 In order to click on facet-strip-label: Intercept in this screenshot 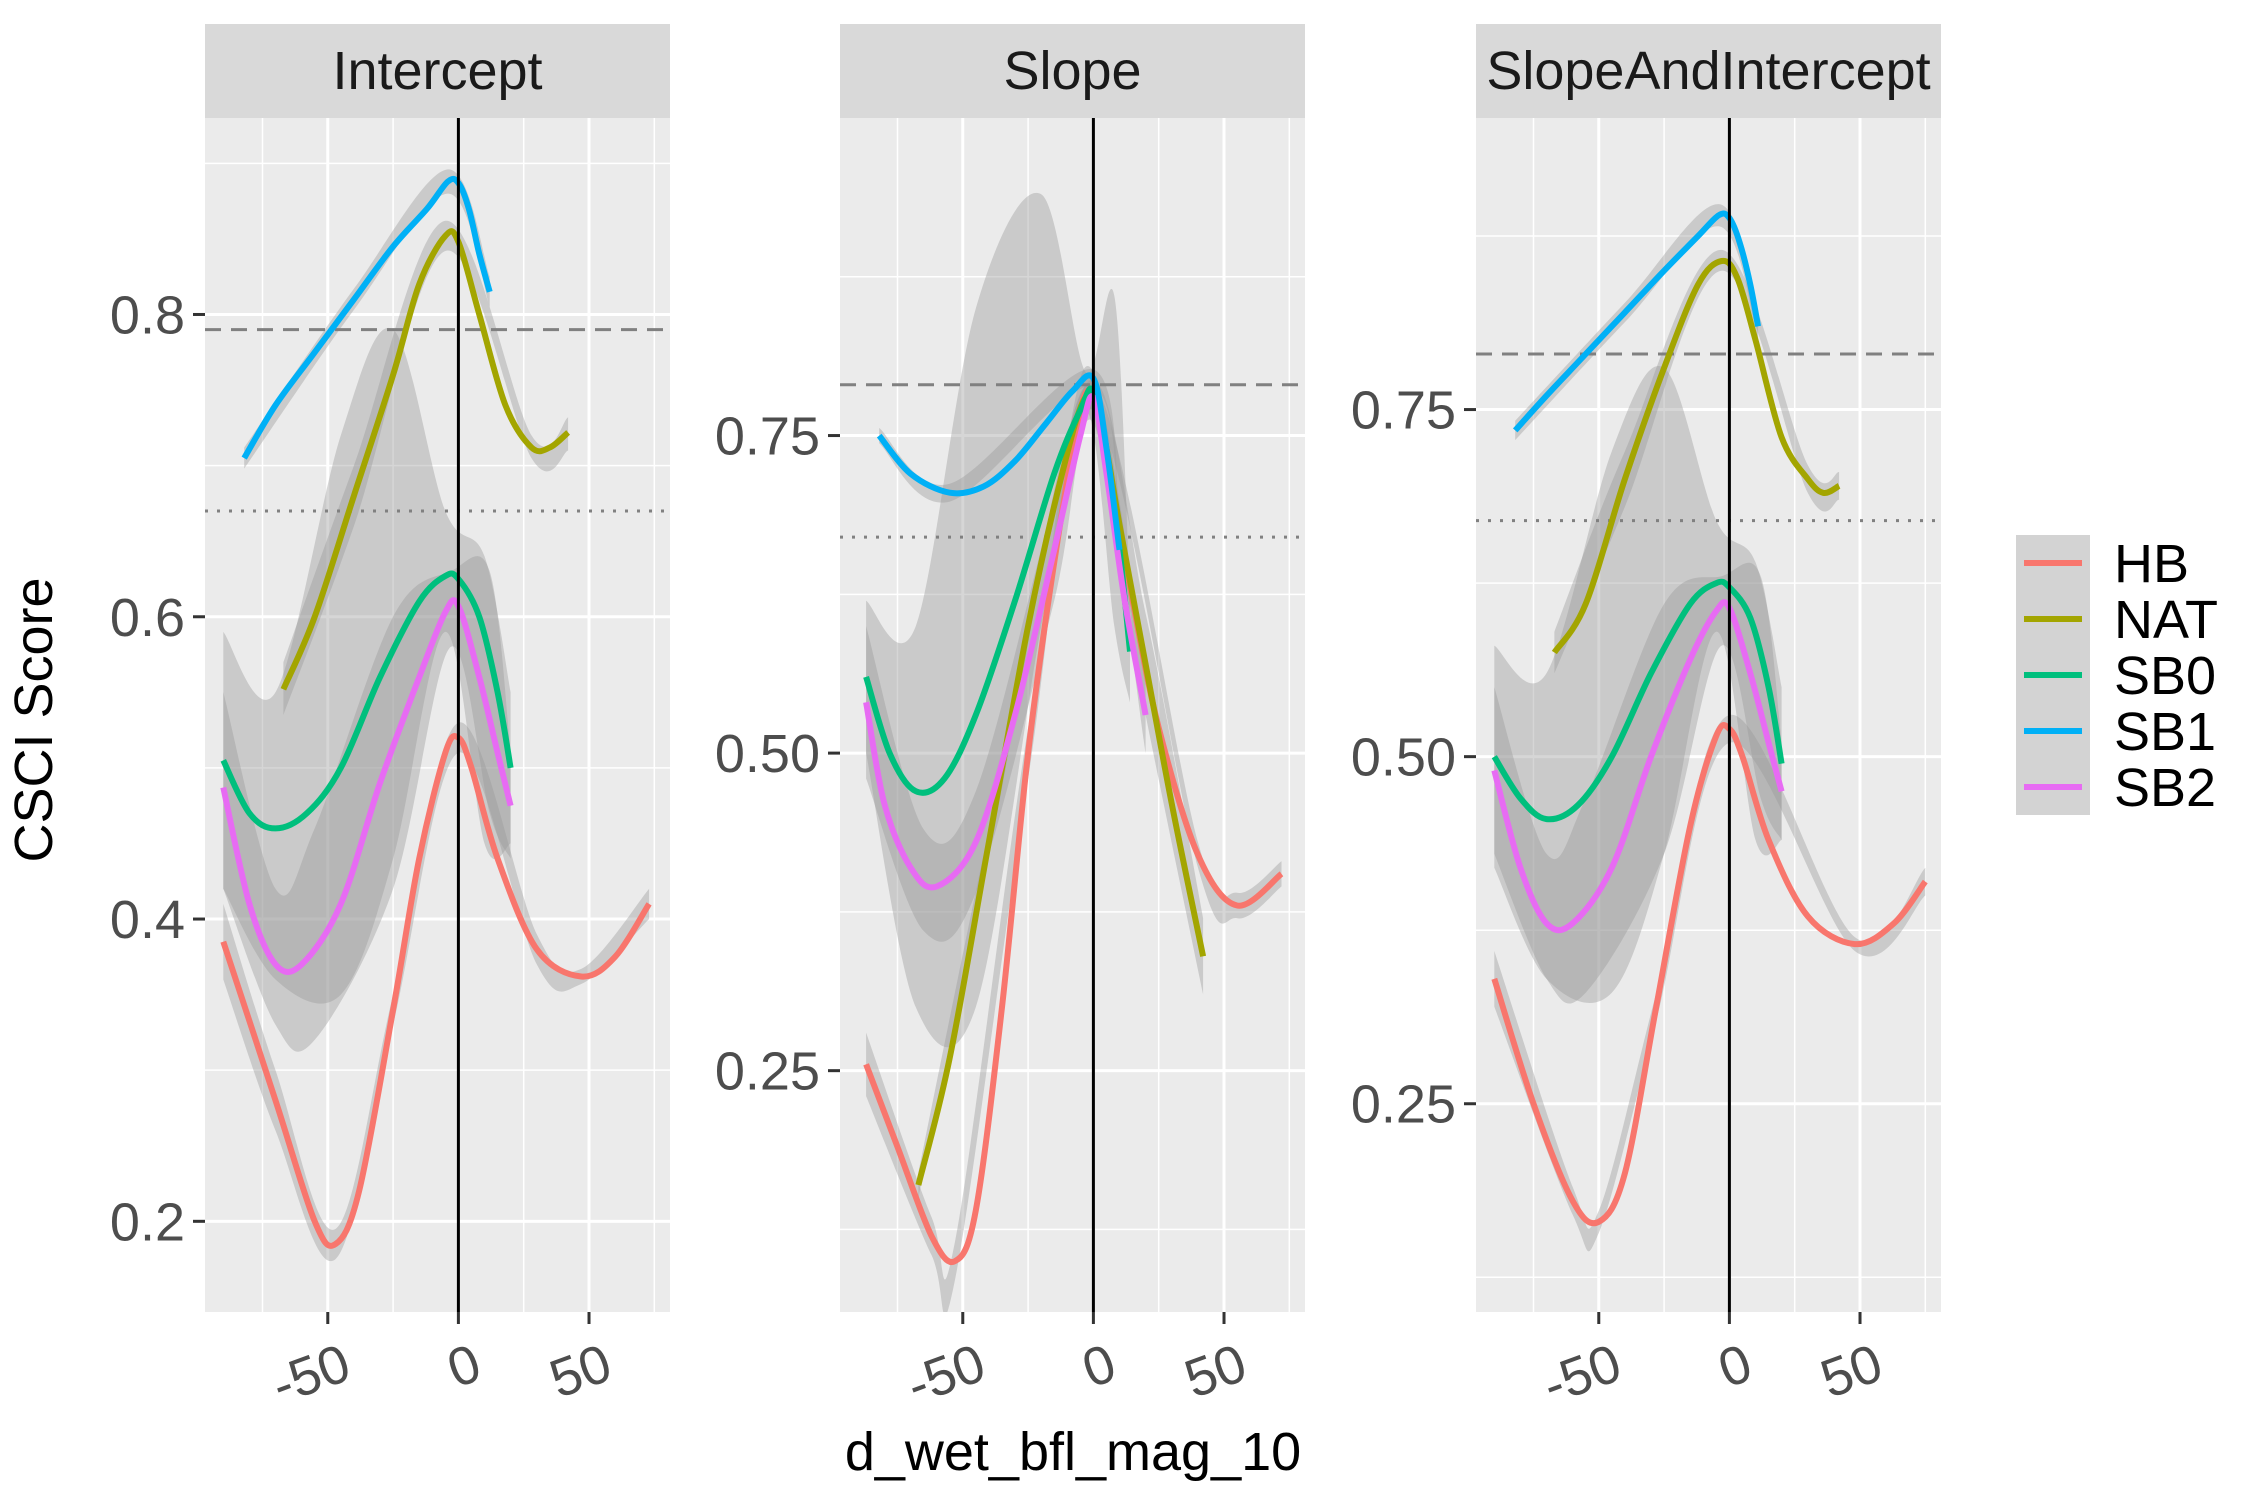, I will do `click(437, 71)`.